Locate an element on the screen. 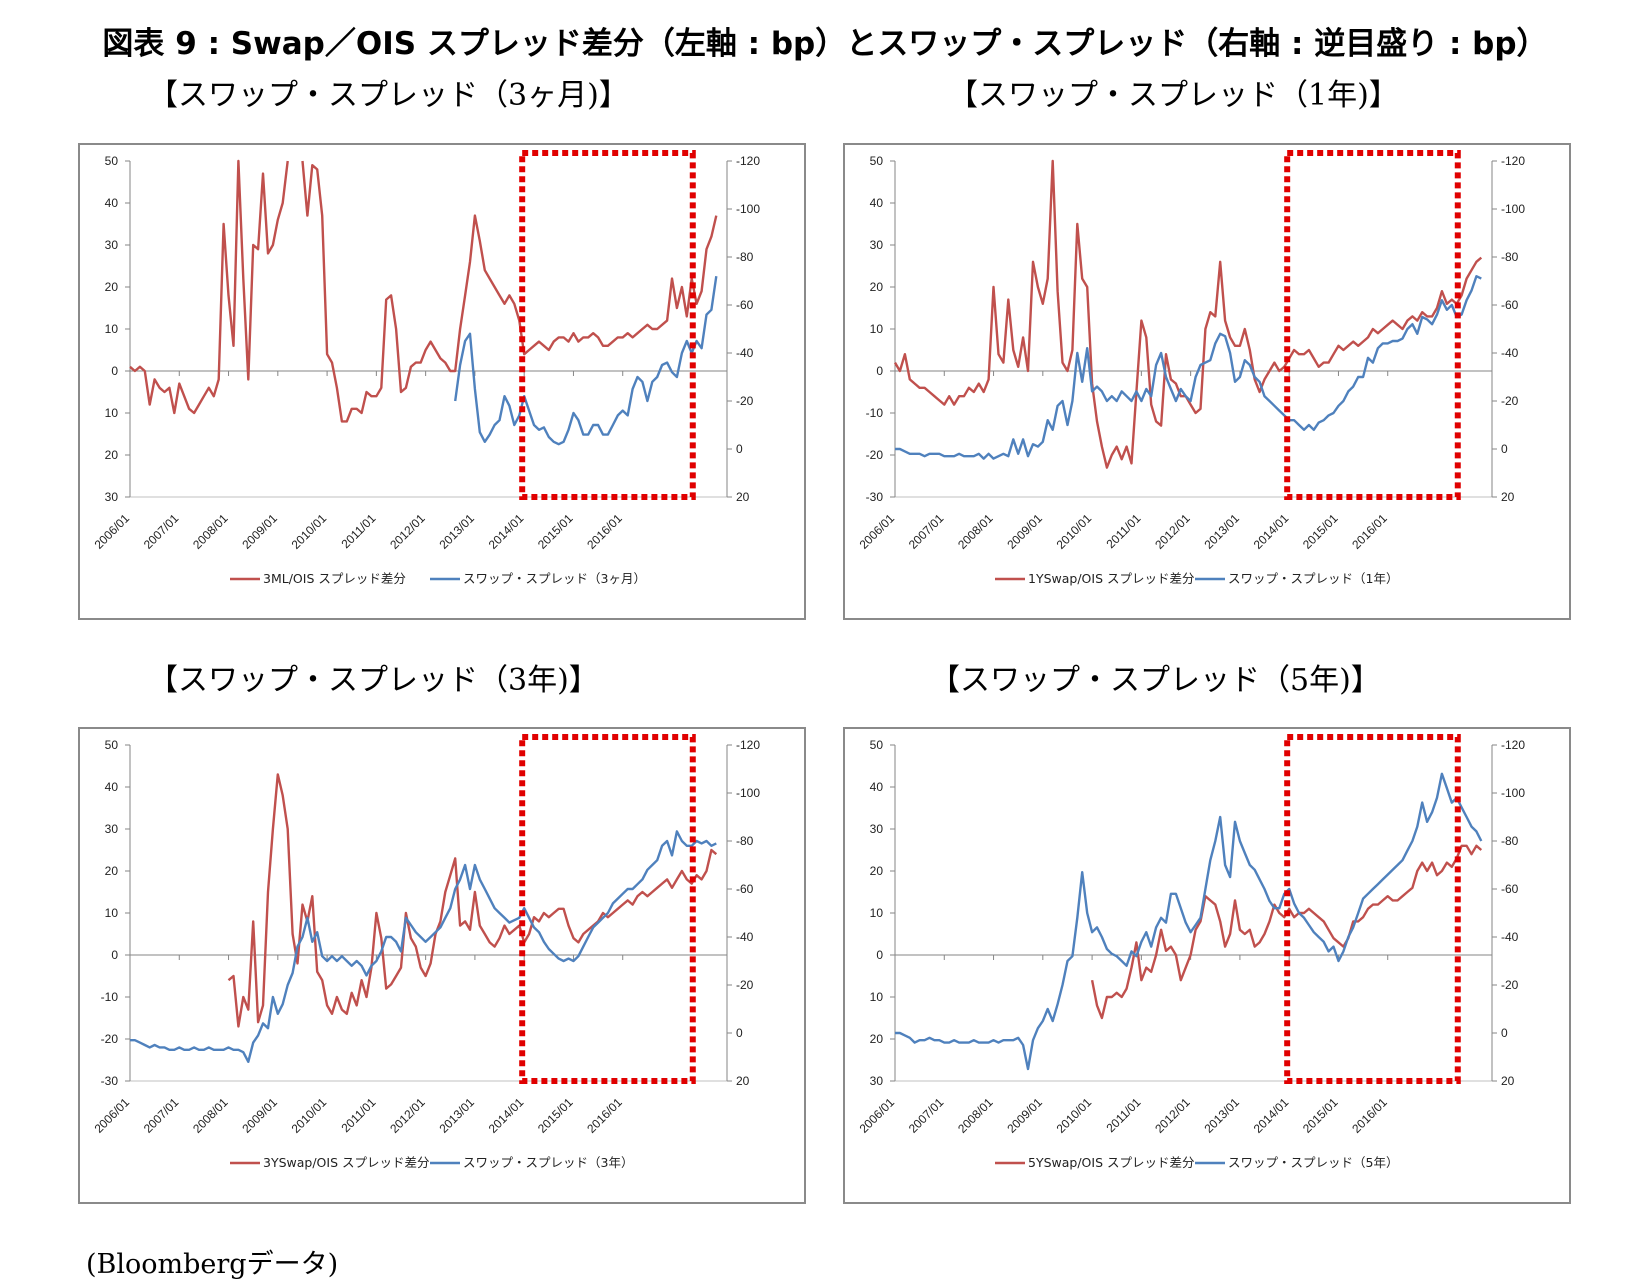 Image resolution: width=1650 pixels, height=1287 pixels. subtitle-3y: 【スワップ・スプレッド（3年)】 is located at coordinates (373, 680).